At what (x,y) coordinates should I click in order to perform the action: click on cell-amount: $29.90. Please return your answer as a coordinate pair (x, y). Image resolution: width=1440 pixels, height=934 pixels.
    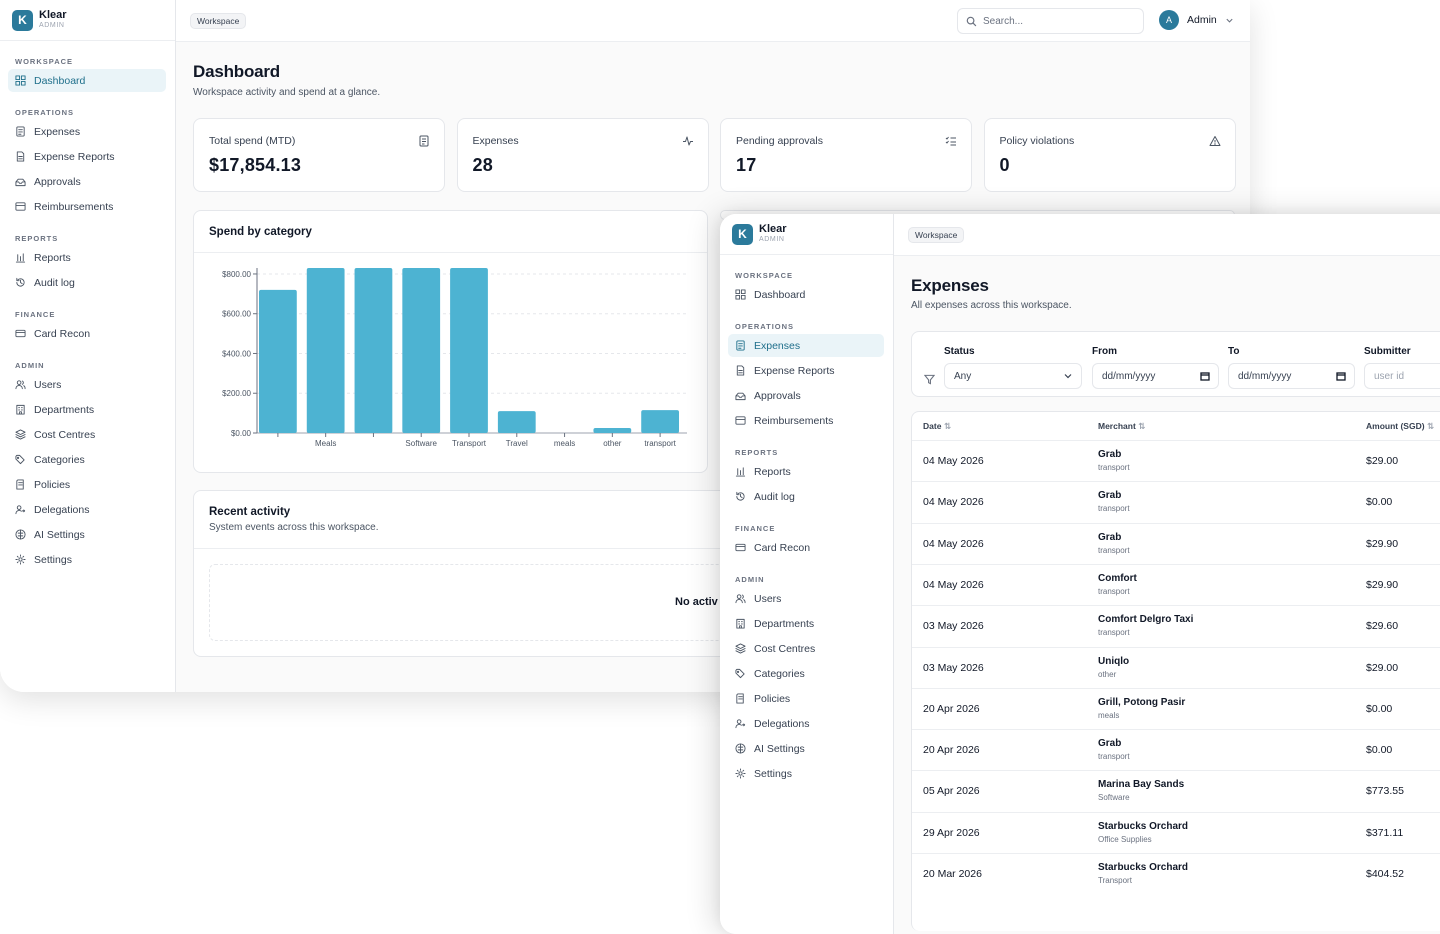
    Looking at the image, I should click on (1382, 584).